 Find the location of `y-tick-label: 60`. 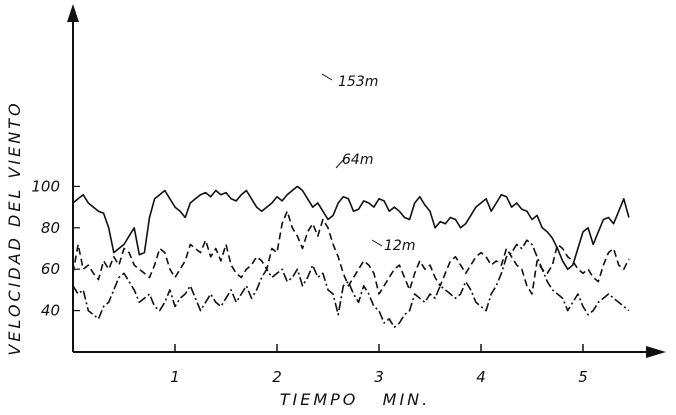

y-tick-label: 60 is located at coordinates (50, 269).